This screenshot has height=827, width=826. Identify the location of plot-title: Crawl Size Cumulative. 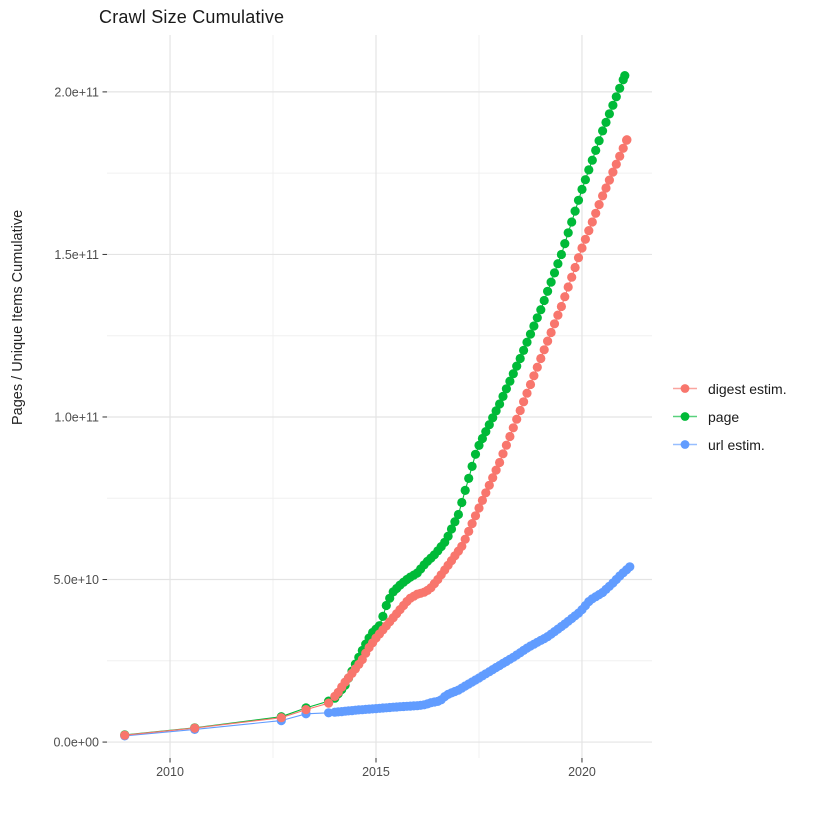
(192, 17).